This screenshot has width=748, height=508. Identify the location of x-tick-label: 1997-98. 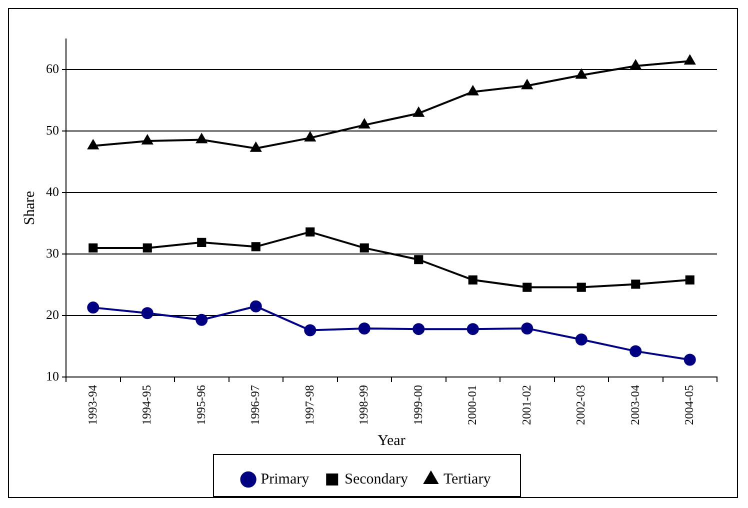
(309, 405).